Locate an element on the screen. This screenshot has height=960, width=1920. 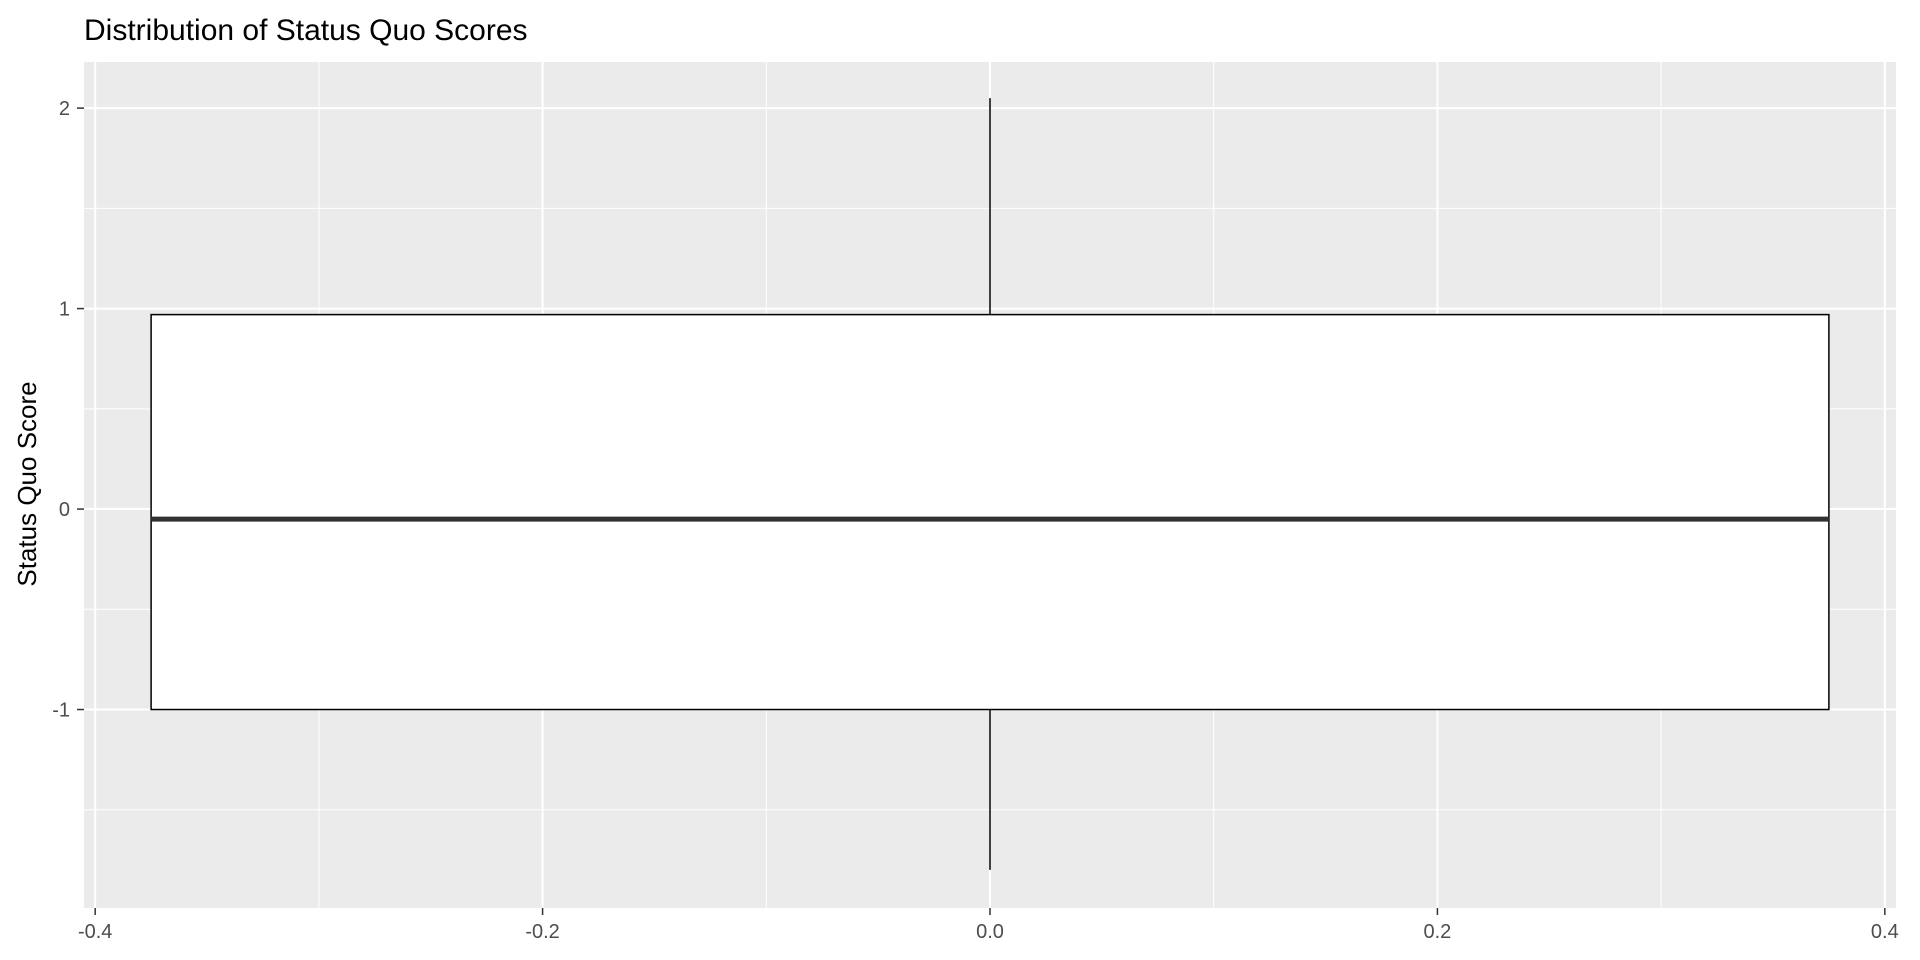
y-tick-label: -1 is located at coordinates (61, 711).